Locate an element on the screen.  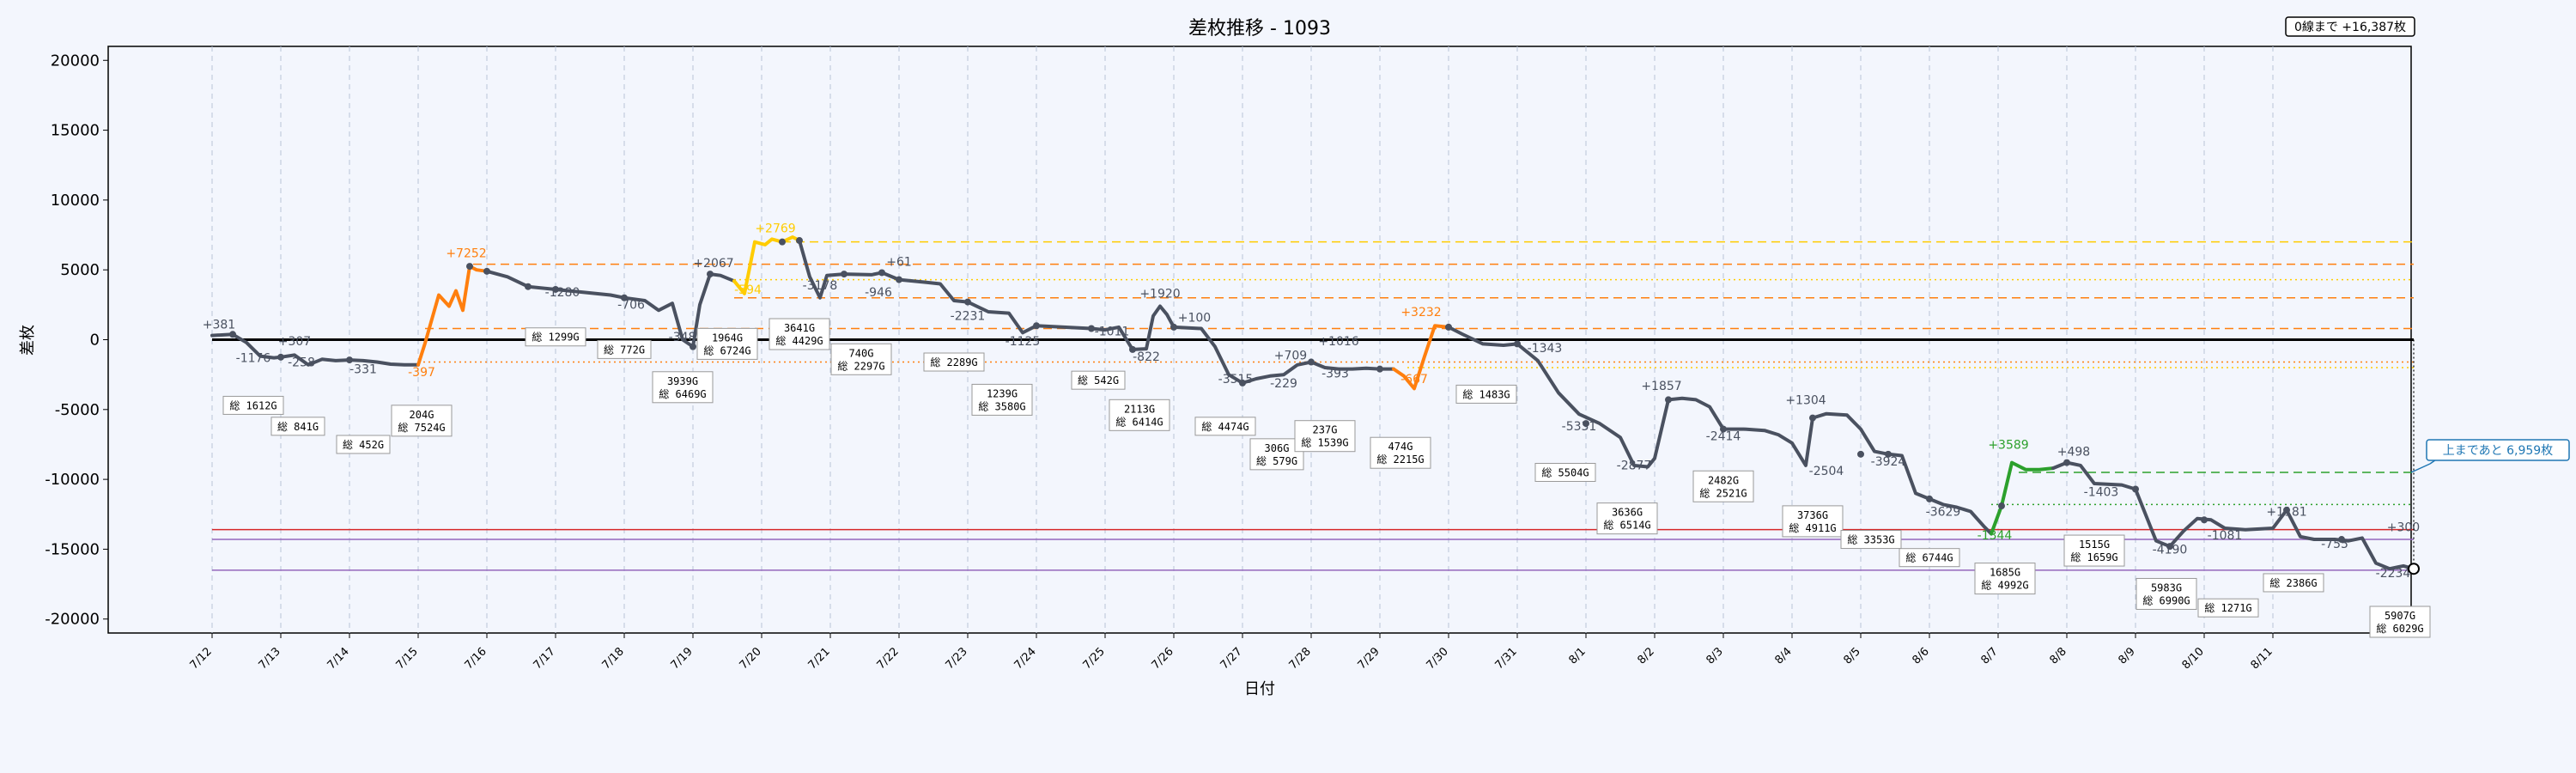
game-box-text: 3736G is located at coordinates (1813, 515).